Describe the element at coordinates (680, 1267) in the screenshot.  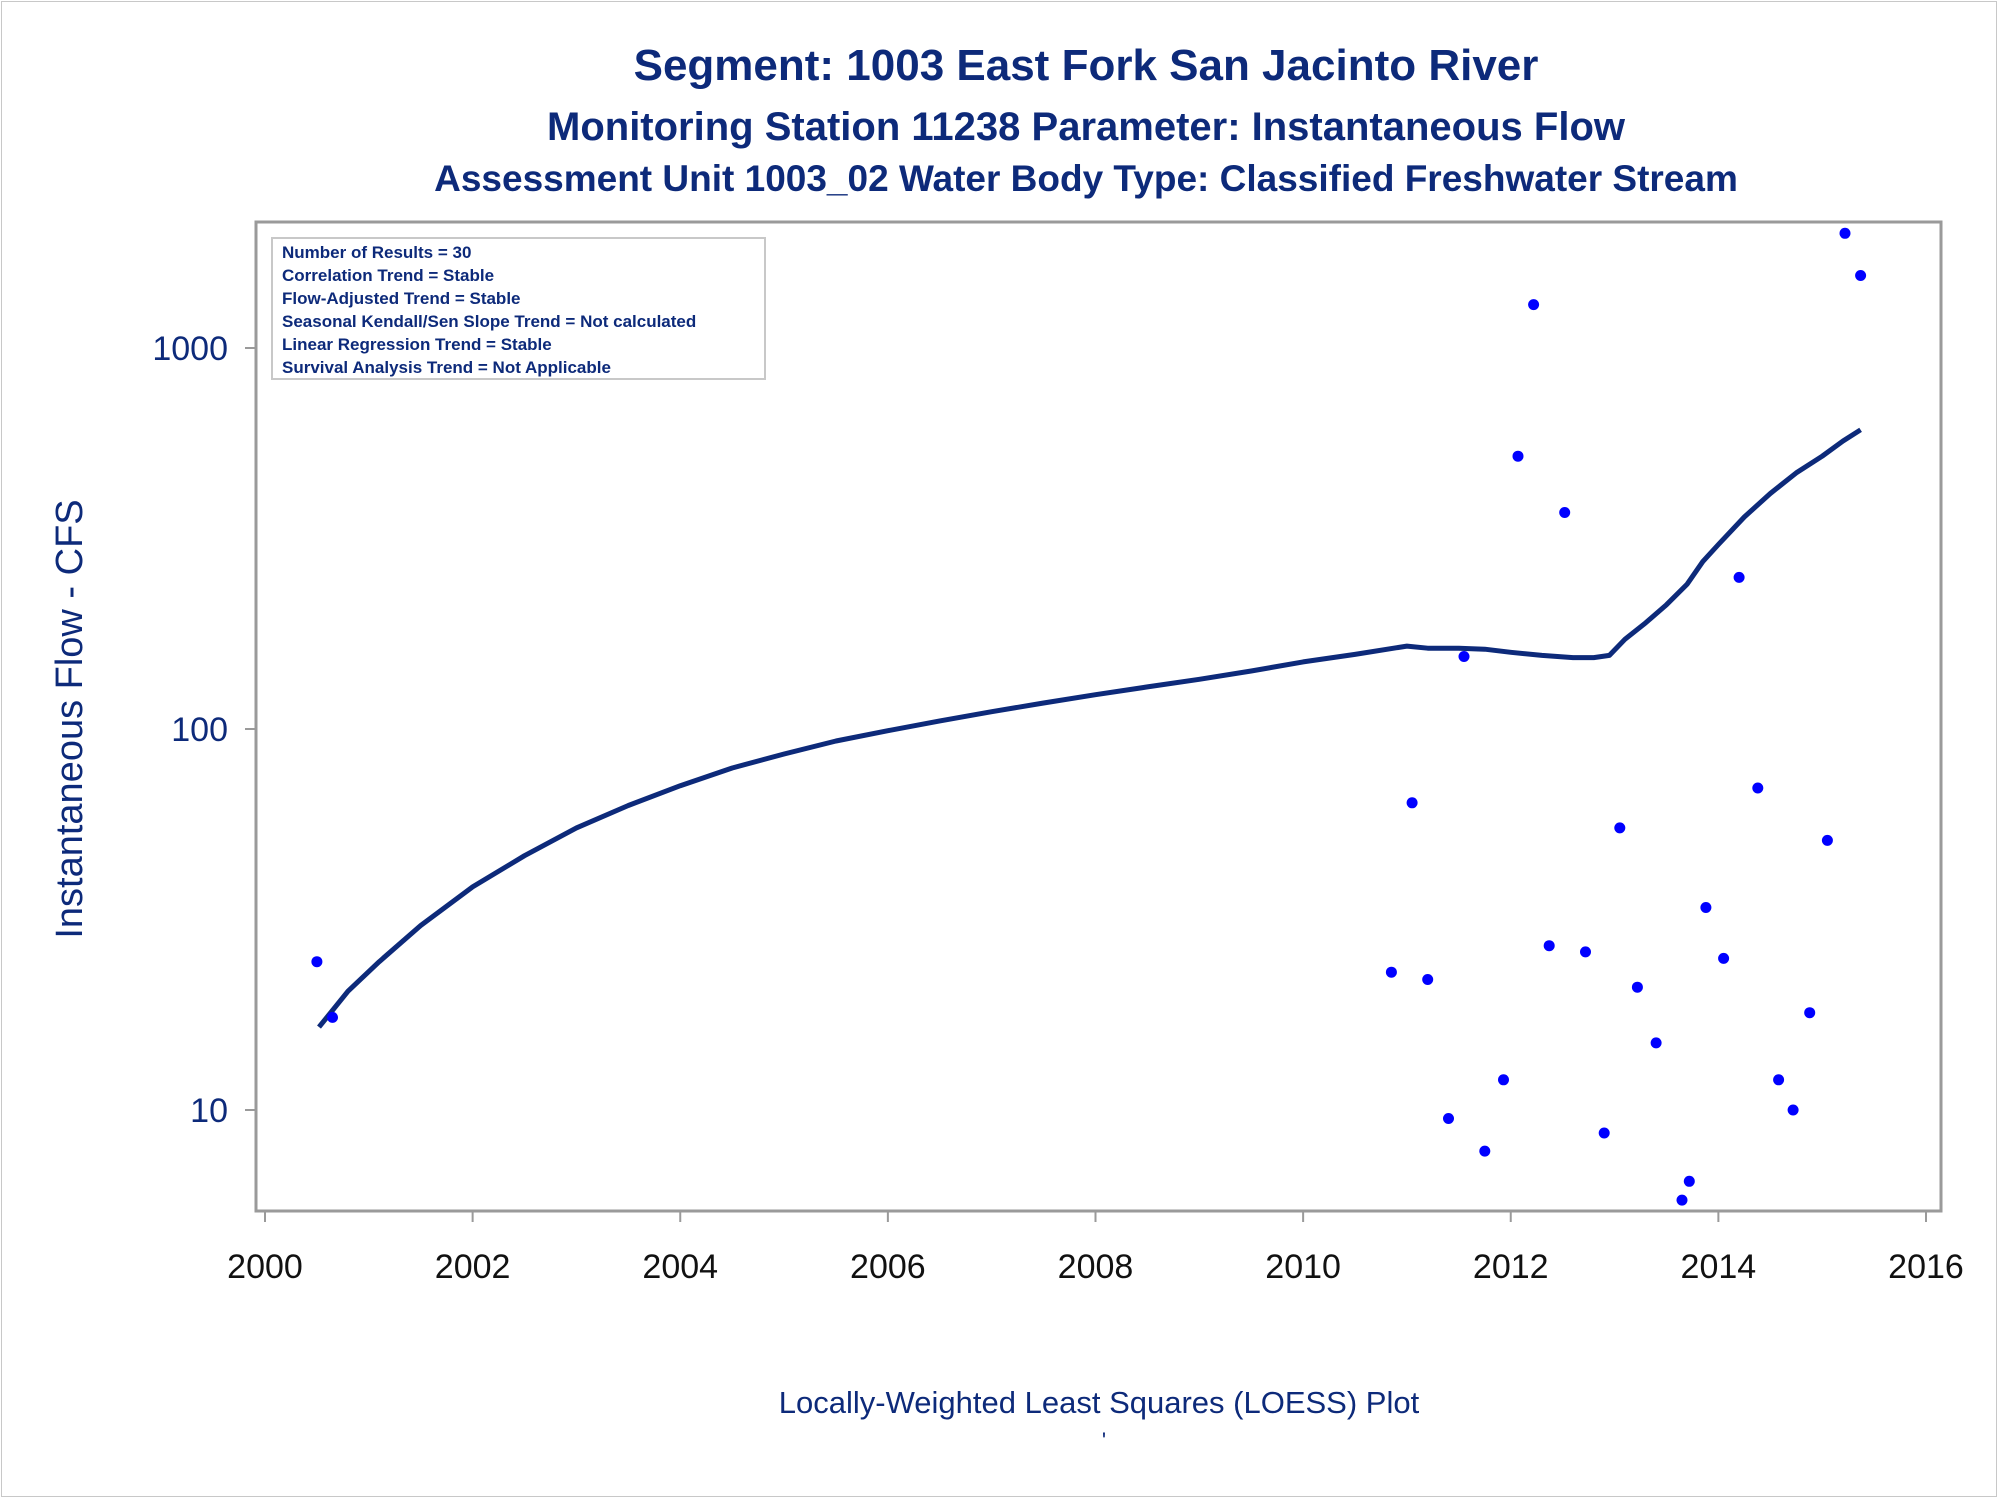
I see `x-tick-label: 2004` at that location.